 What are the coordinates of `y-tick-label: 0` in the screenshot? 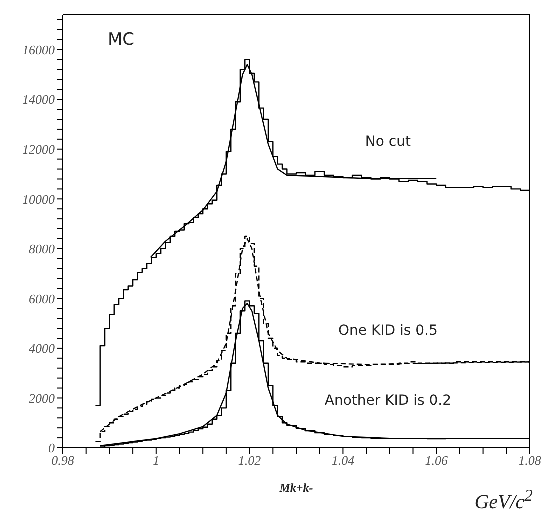 It's located at (52, 448).